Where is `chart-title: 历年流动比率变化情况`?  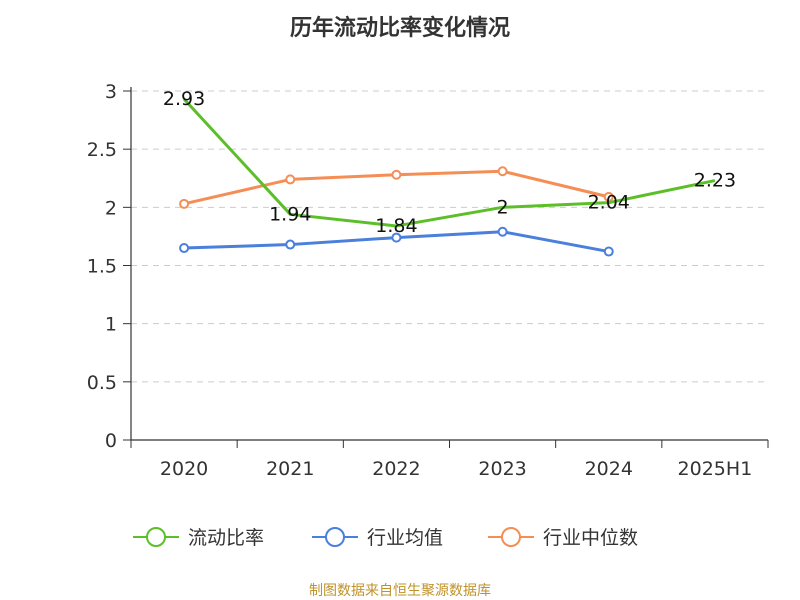
chart-title: 历年流动比率变化情况 is located at coordinates (399, 28).